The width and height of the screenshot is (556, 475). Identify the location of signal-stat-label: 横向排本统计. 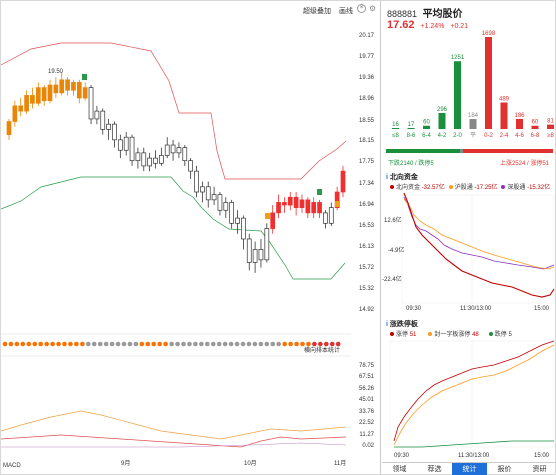
(322, 351).